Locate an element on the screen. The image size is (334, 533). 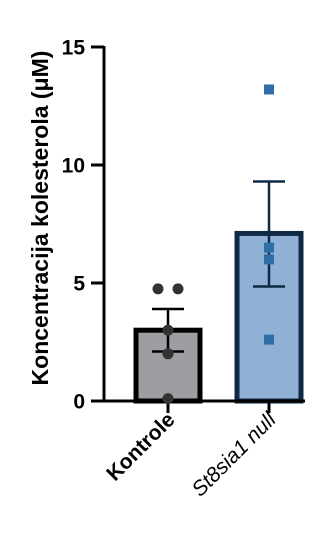
x-tick-label-st8sia1-null: St8sia1 null is located at coordinates (234, 454).